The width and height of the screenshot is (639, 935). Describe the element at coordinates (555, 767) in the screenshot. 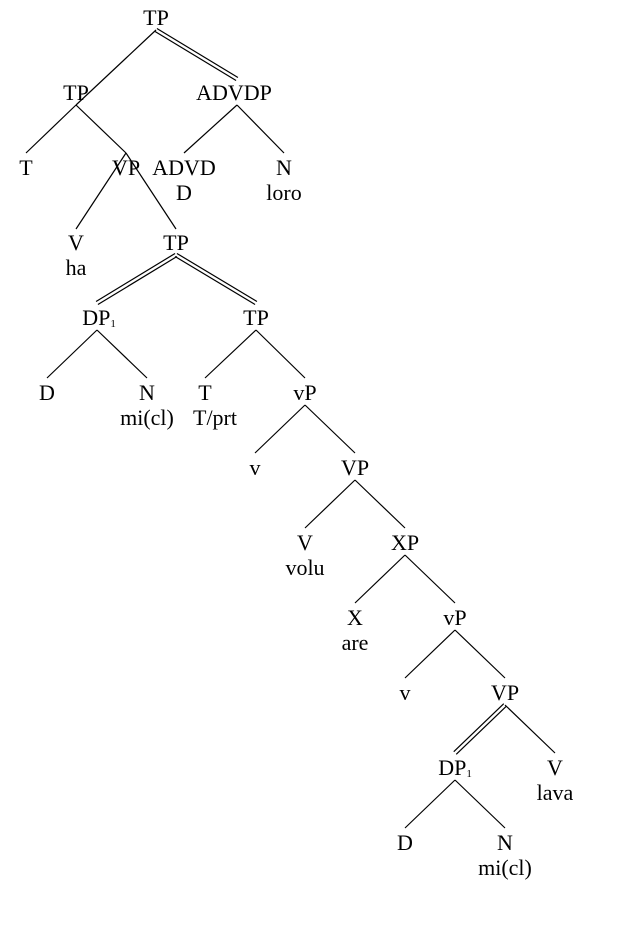

I see `node-v-lava: V` at that location.